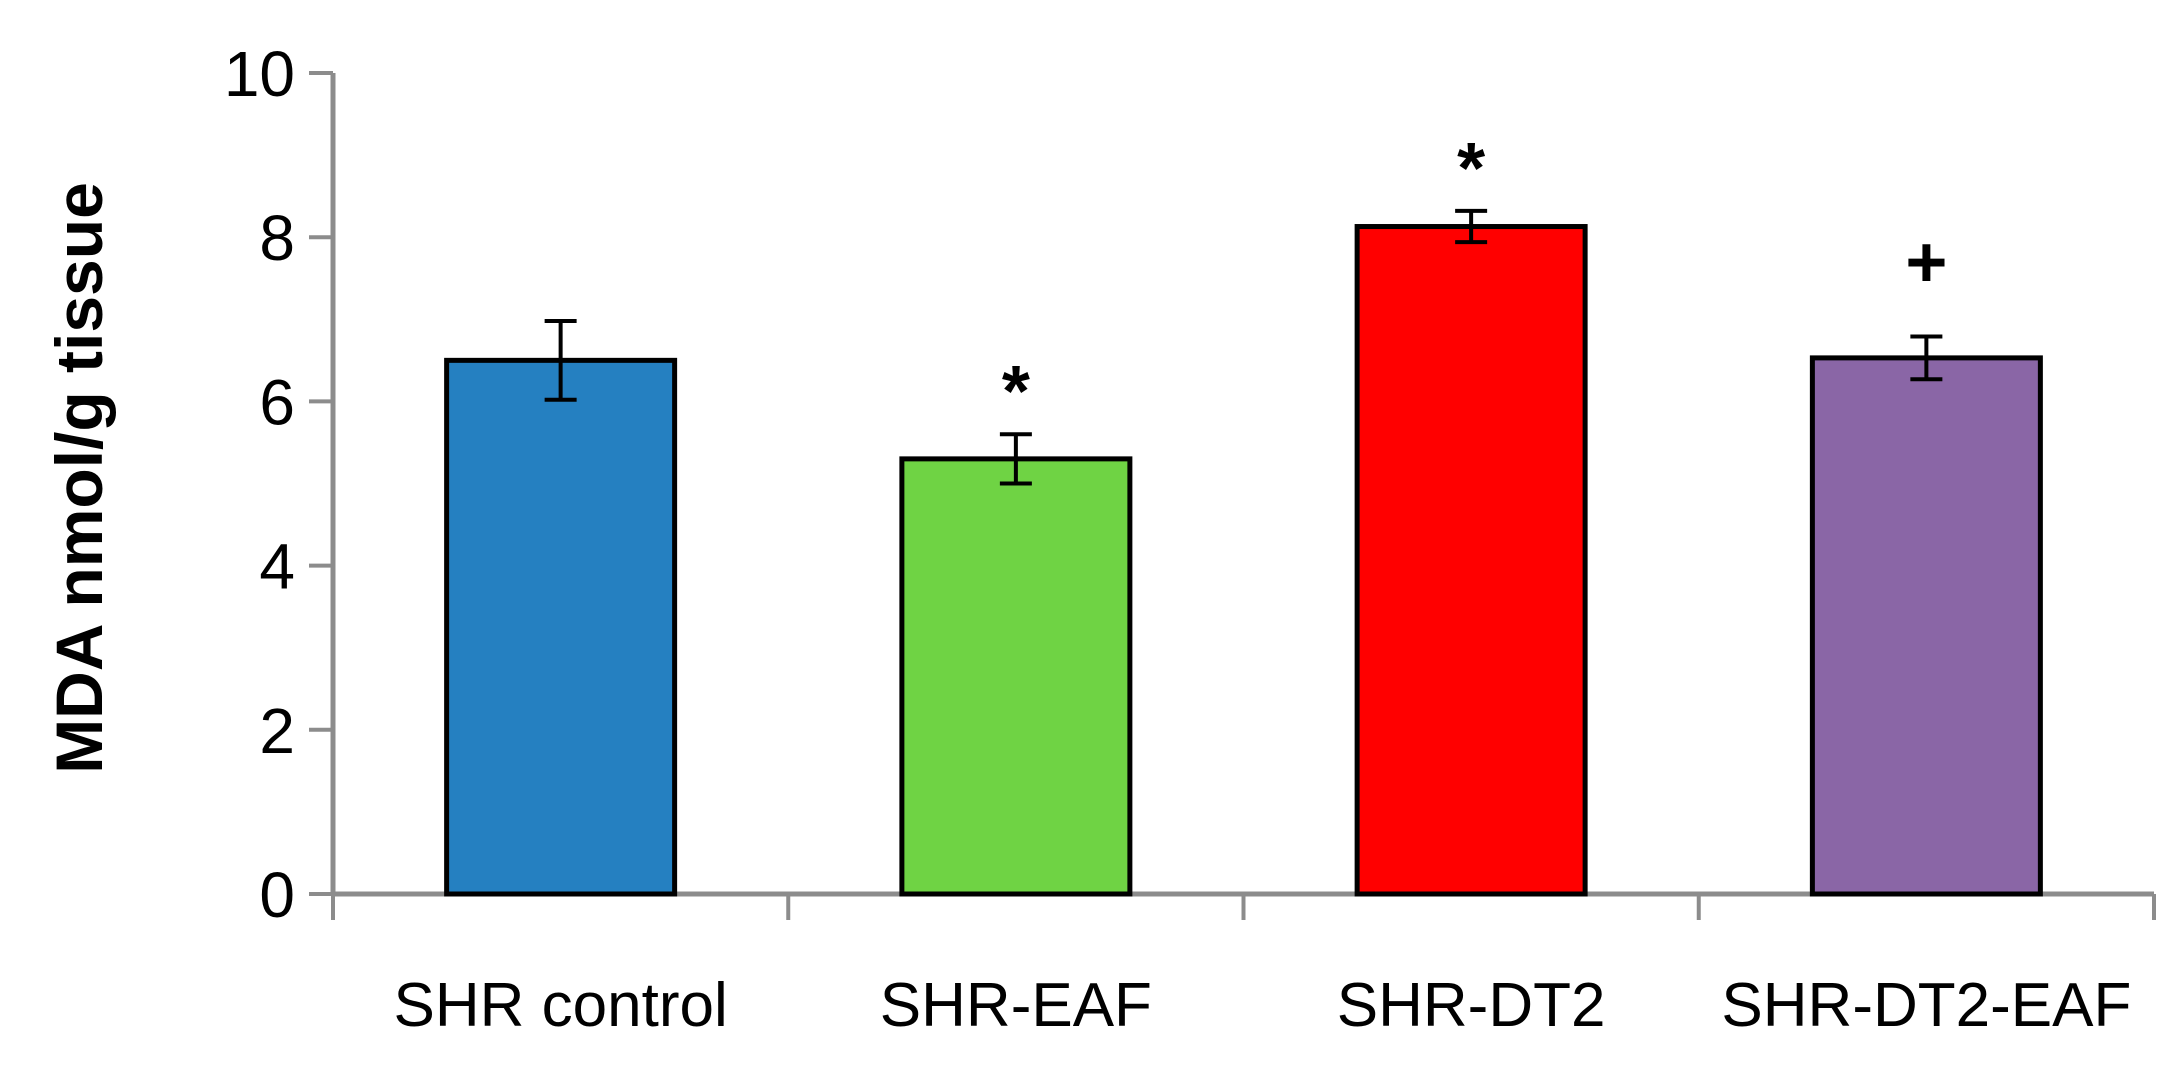  I want to click on x-category-label: SHR-EAF, so click(1016, 1005).